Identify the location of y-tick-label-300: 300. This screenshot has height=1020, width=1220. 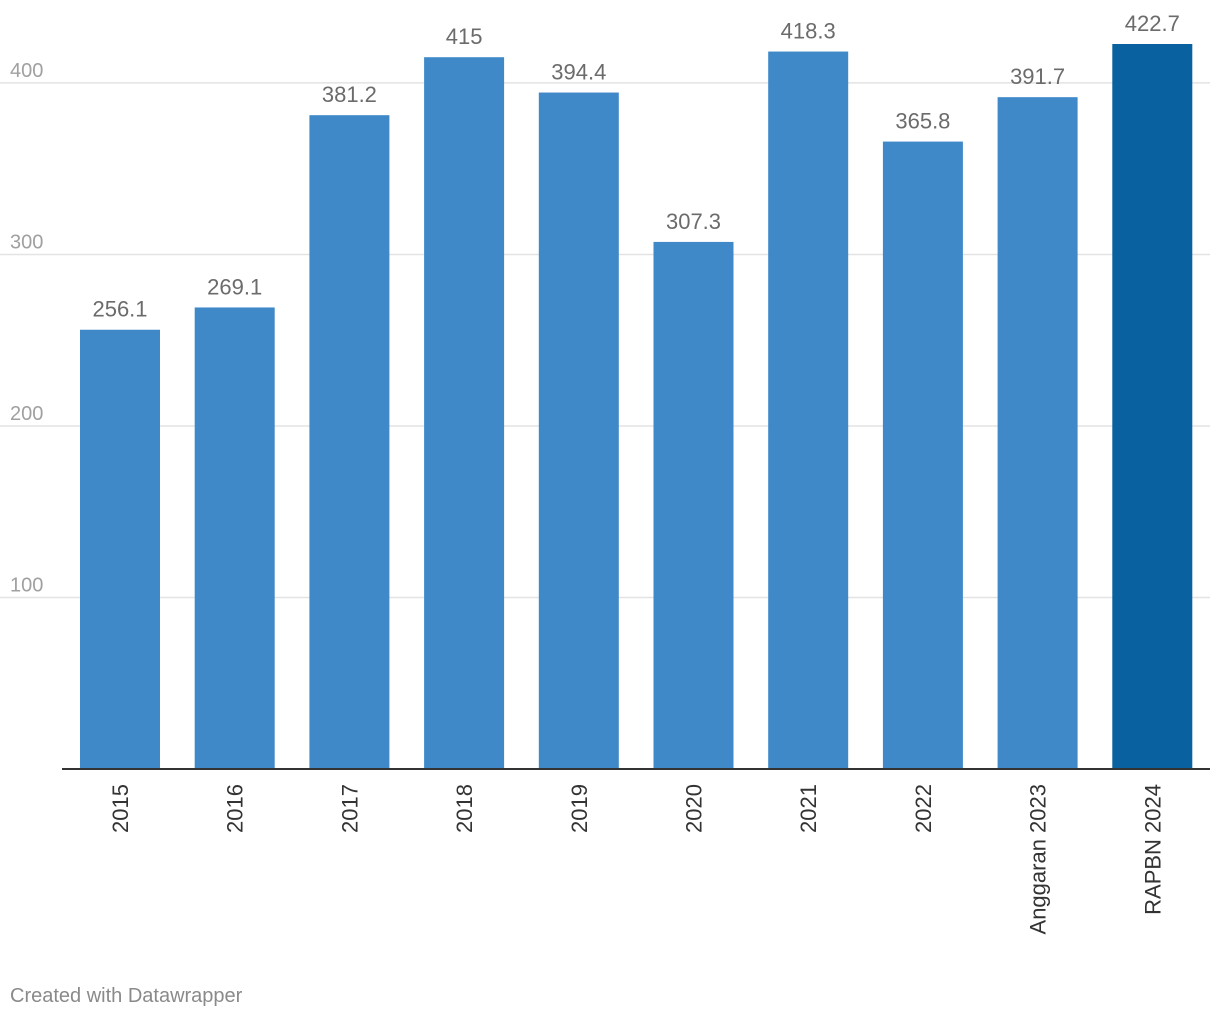
(26, 242).